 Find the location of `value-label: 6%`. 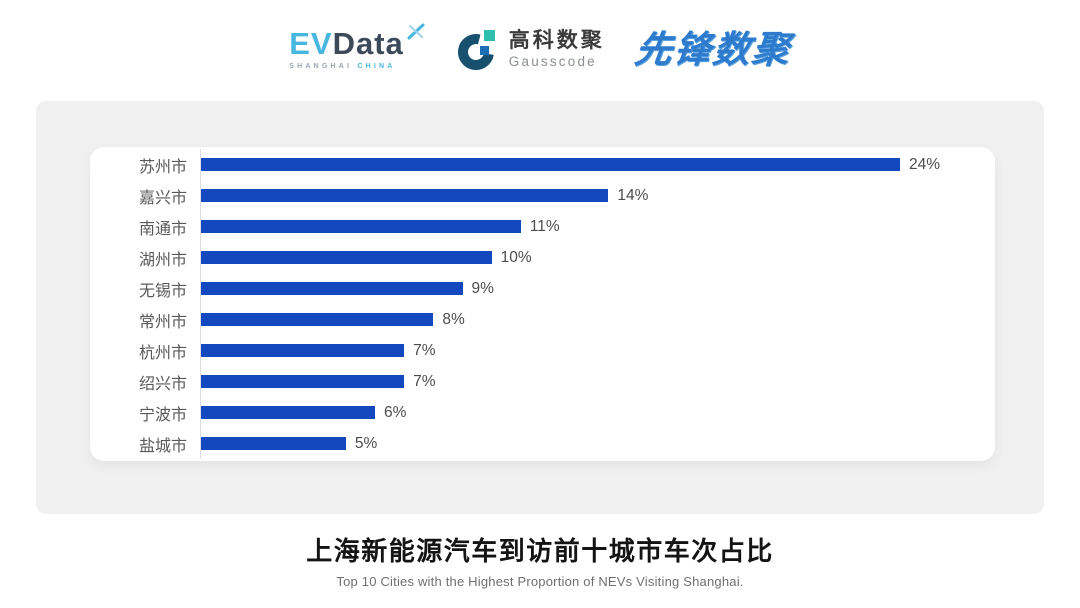

value-label: 6% is located at coordinates (395, 412).